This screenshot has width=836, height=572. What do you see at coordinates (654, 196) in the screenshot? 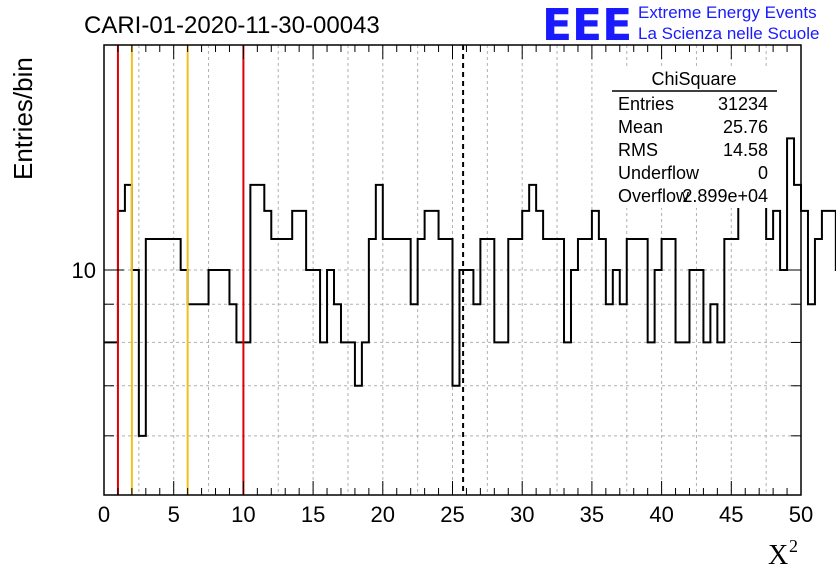
I see `stats-label-overflow: Overflow` at bounding box center [654, 196].